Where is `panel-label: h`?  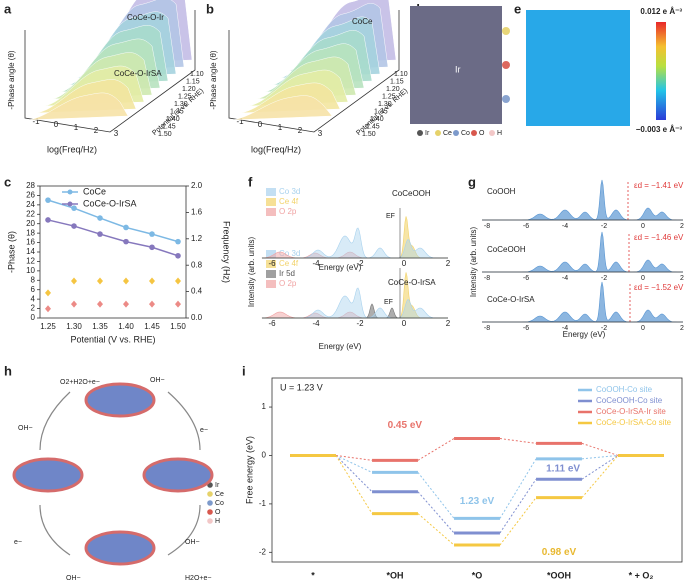 panel-label: h is located at coordinates (8, 370).